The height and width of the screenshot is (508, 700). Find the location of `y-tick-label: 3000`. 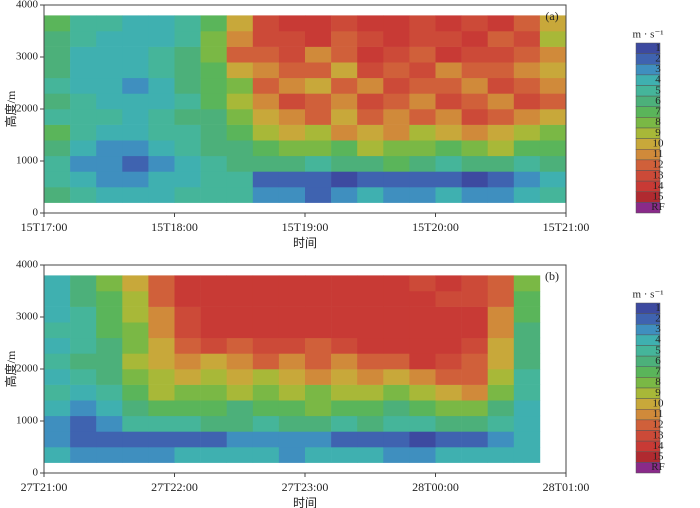

y-tick-label: 3000 is located at coordinates (27, 317).